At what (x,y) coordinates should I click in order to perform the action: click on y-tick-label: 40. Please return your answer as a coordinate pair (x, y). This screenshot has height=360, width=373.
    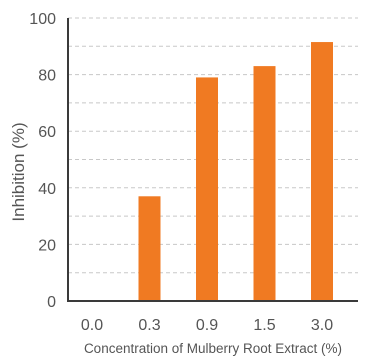
    Looking at the image, I should click on (47, 189).